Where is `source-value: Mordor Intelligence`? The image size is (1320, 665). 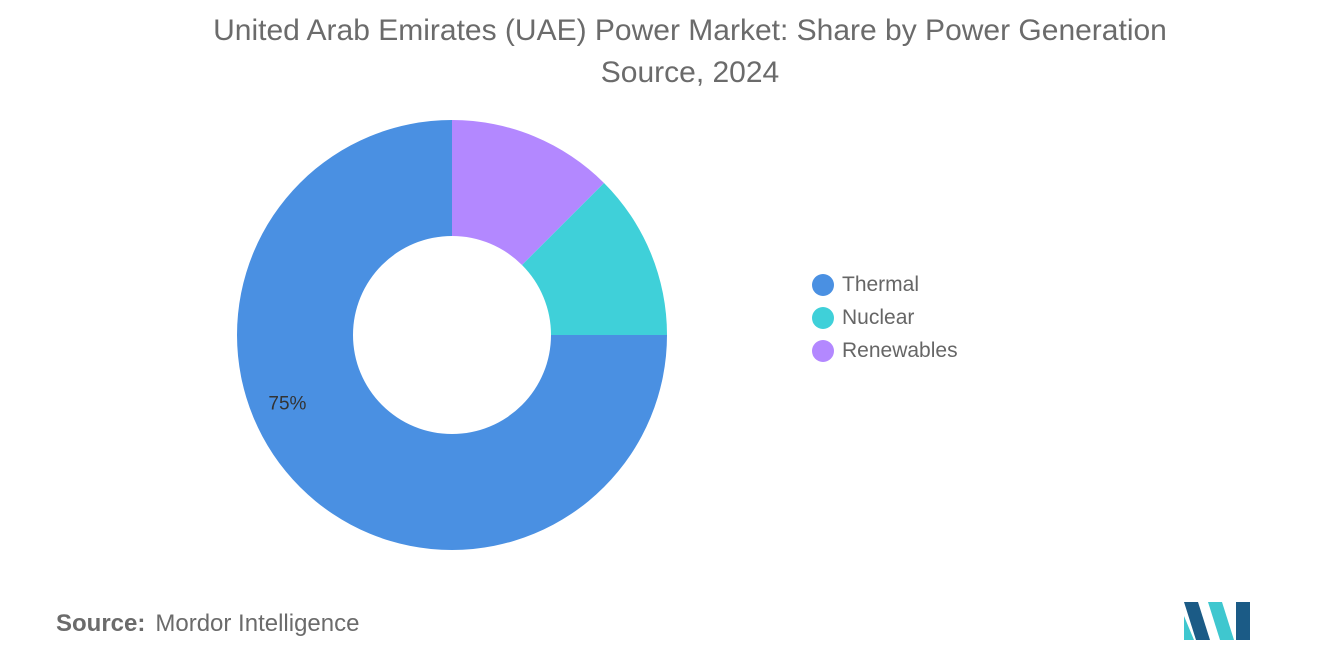
source-value: Mordor Intelligence is located at coordinates (257, 623).